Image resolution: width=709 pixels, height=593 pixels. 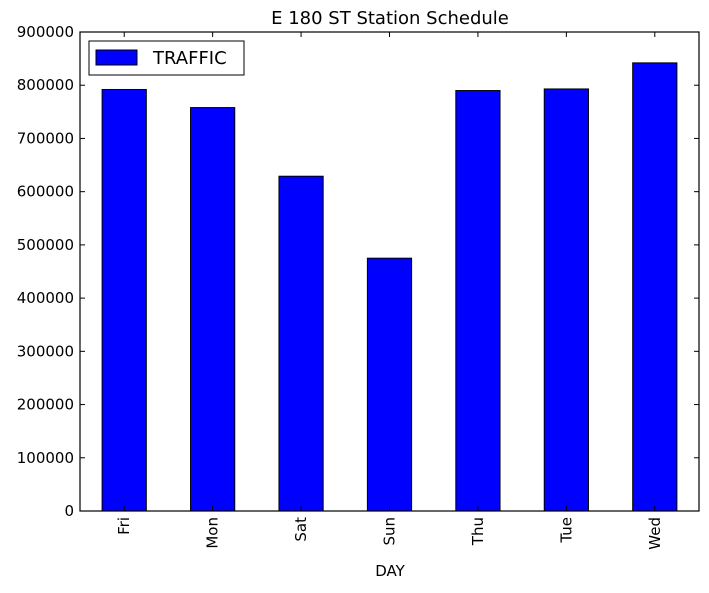 I want to click on y-tick-label-800000: 800000, so click(x=45, y=85).